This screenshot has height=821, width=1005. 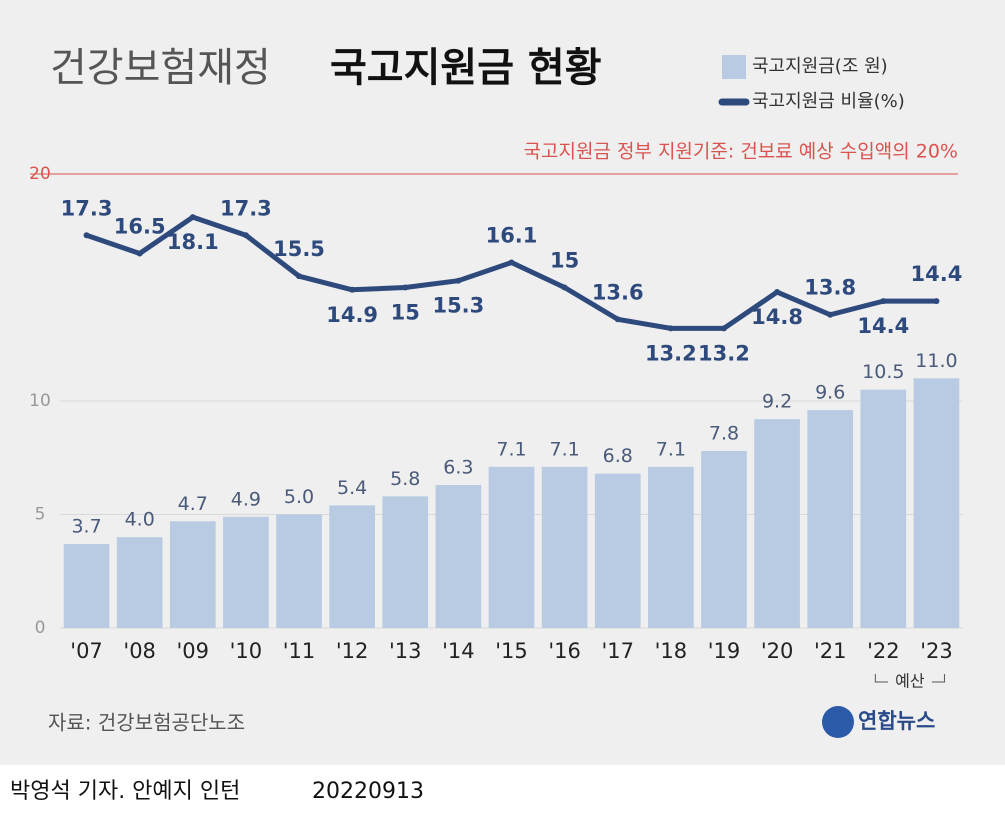 I want to click on x-tick-label: '22, so click(x=883, y=651).